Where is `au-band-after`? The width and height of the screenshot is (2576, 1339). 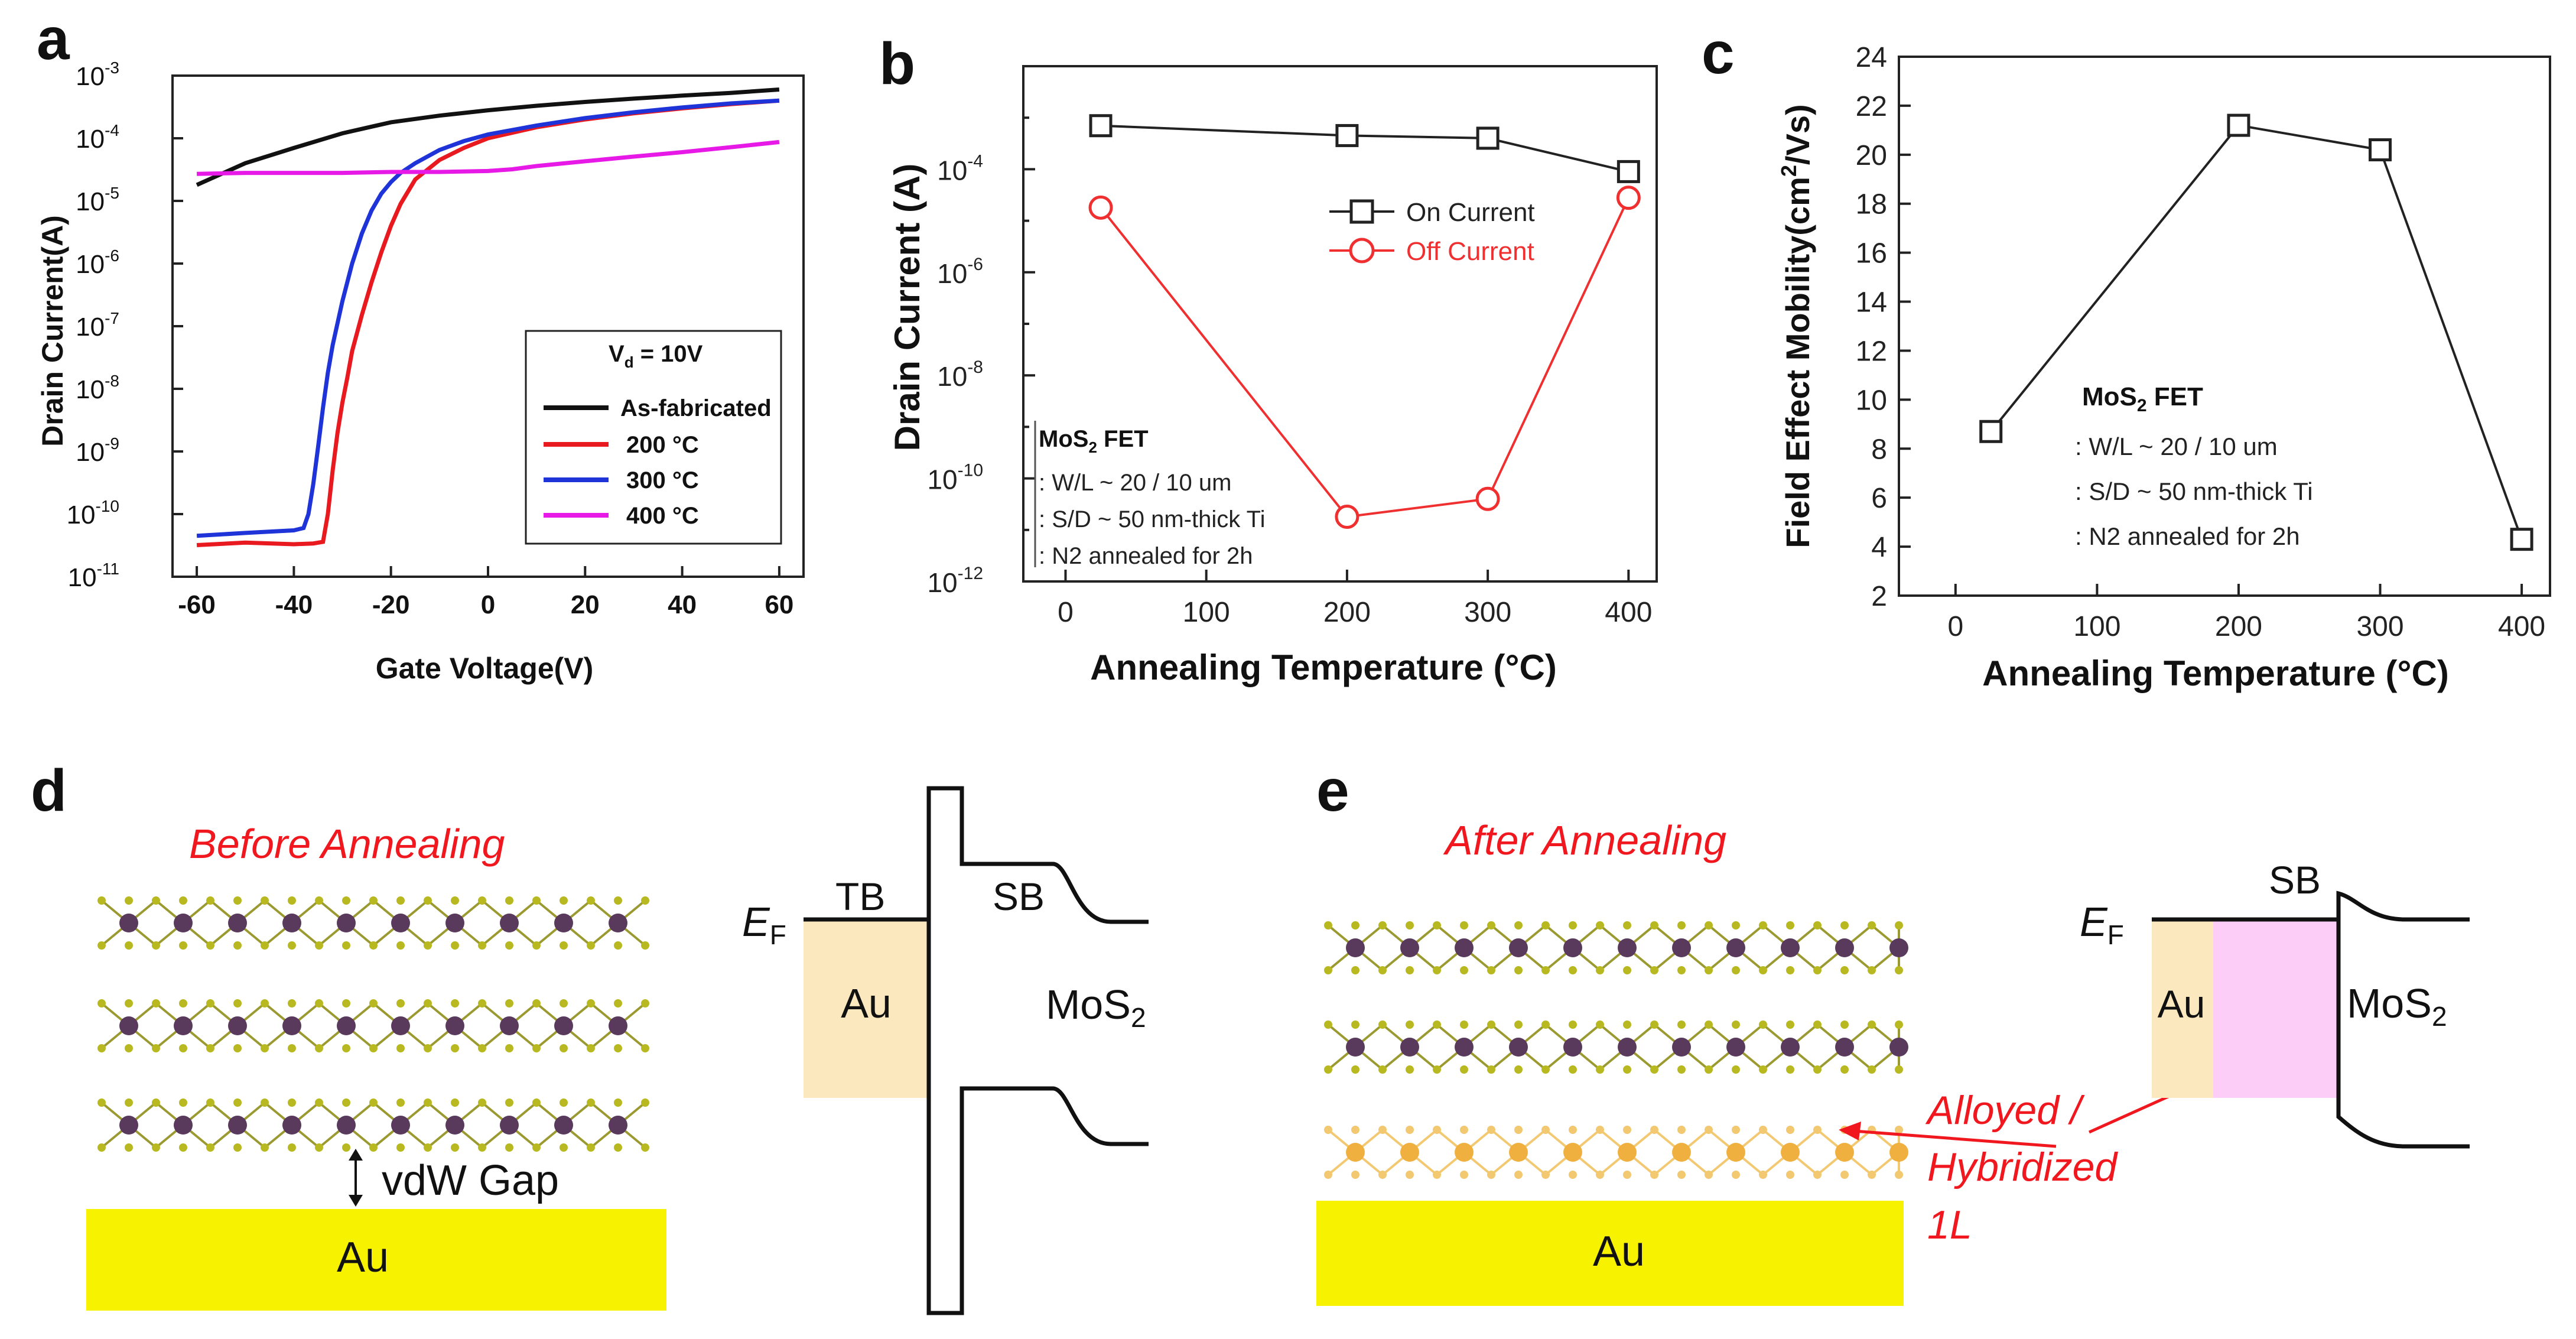
au-band-after is located at coordinates (2182, 1008).